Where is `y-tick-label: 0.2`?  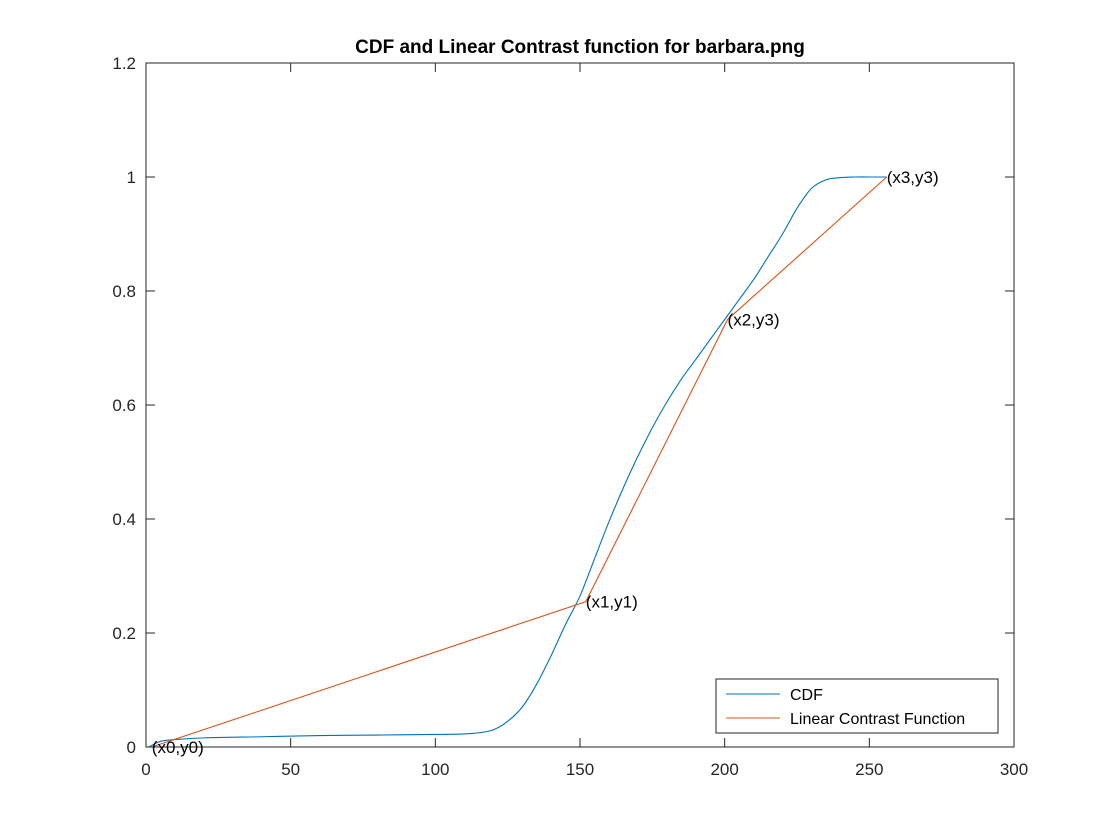 y-tick-label: 0.2 is located at coordinates (124, 633).